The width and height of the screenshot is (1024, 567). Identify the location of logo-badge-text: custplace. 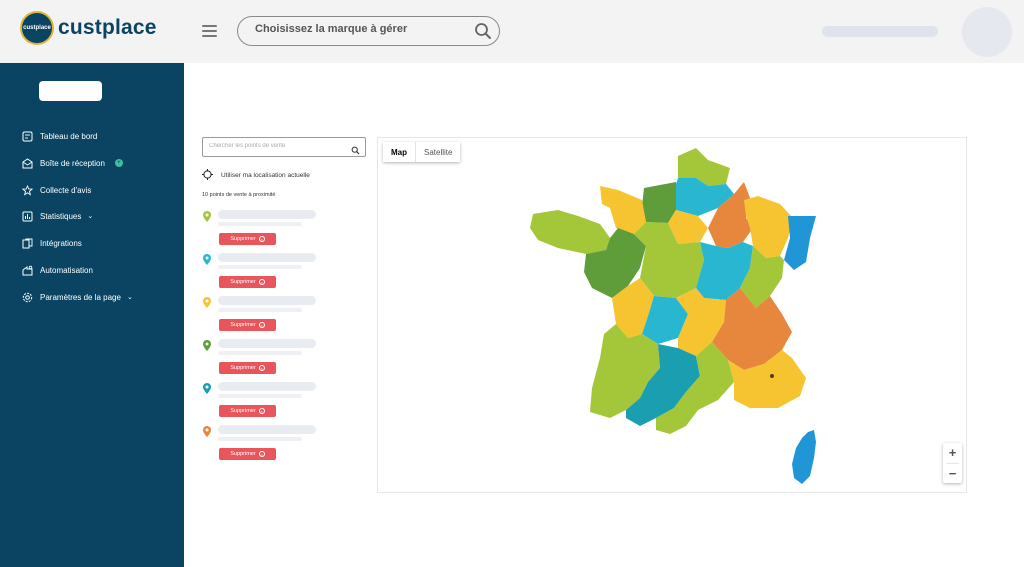
(37, 28).